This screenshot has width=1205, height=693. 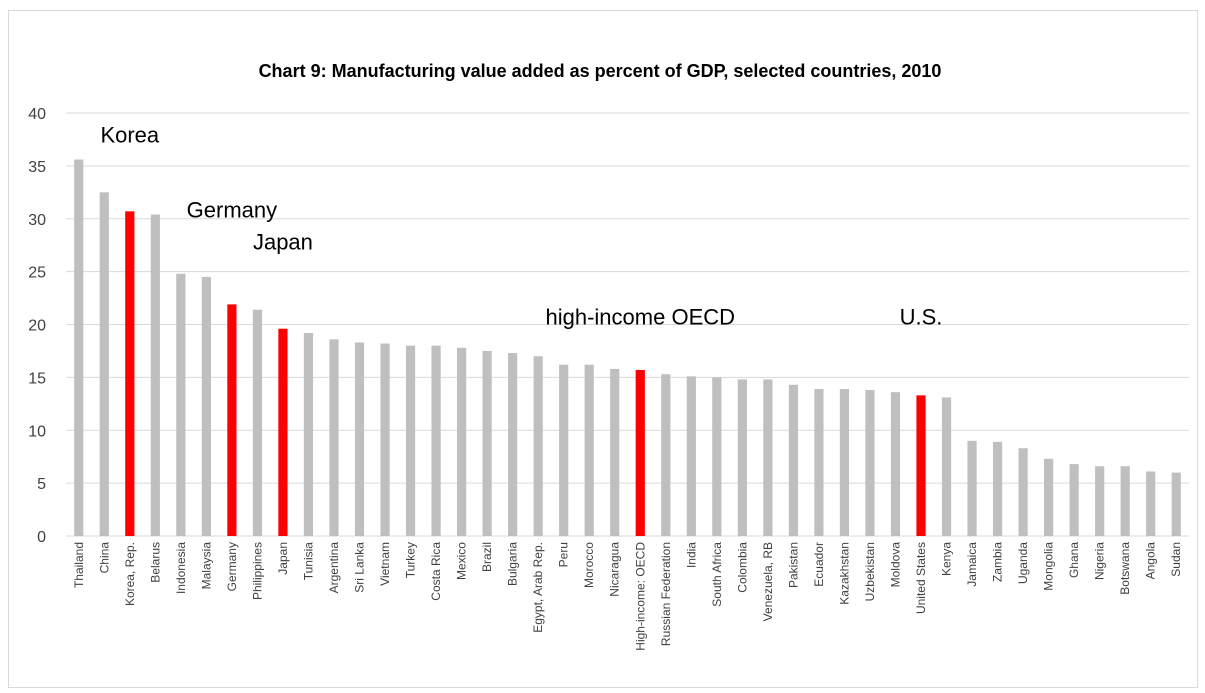 What do you see at coordinates (717, 574) in the screenshot?
I see `x-tick-label: South Africa` at bounding box center [717, 574].